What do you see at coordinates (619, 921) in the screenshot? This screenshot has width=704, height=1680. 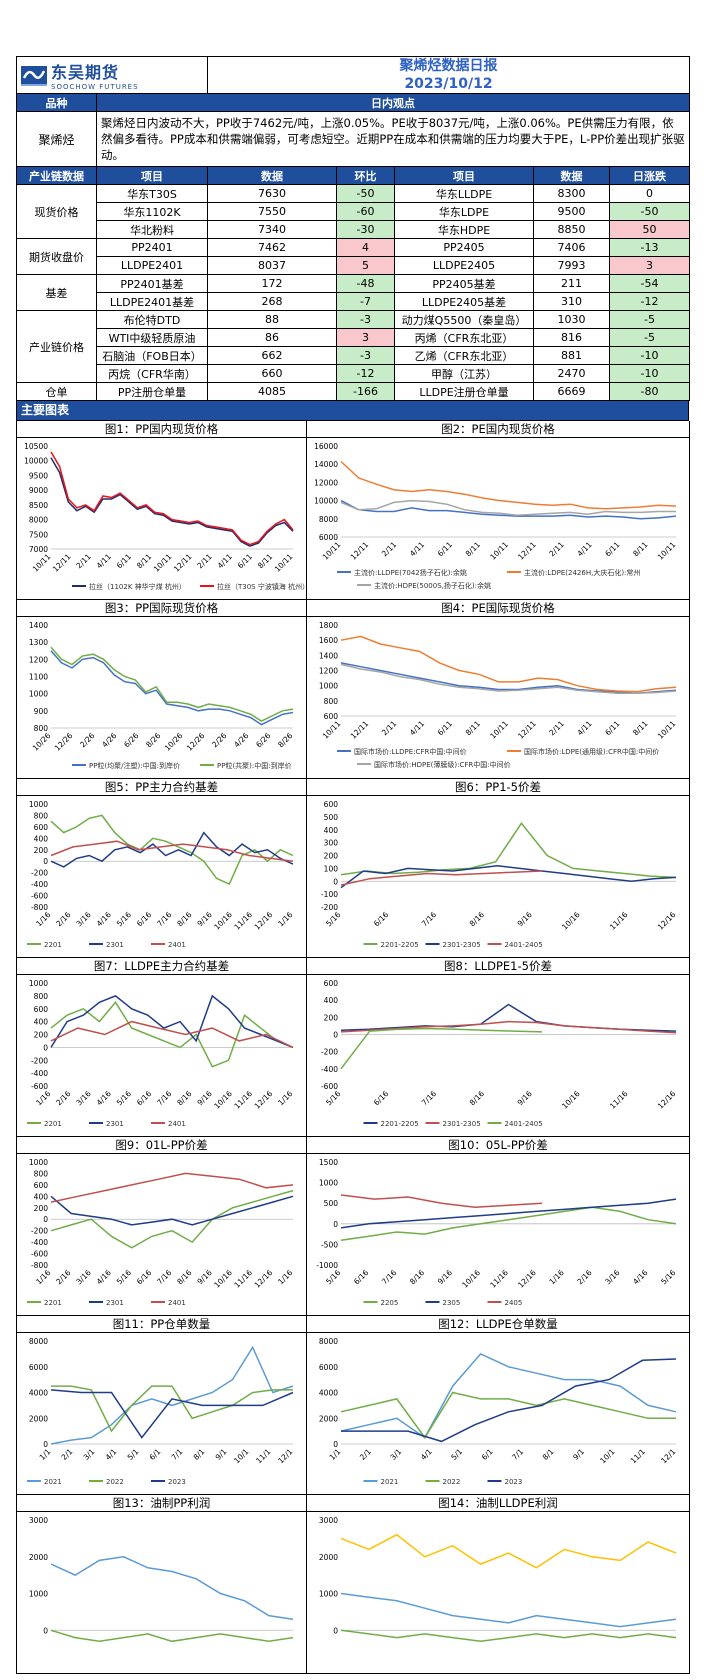 I see `x-tick-label: 11/16` at bounding box center [619, 921].